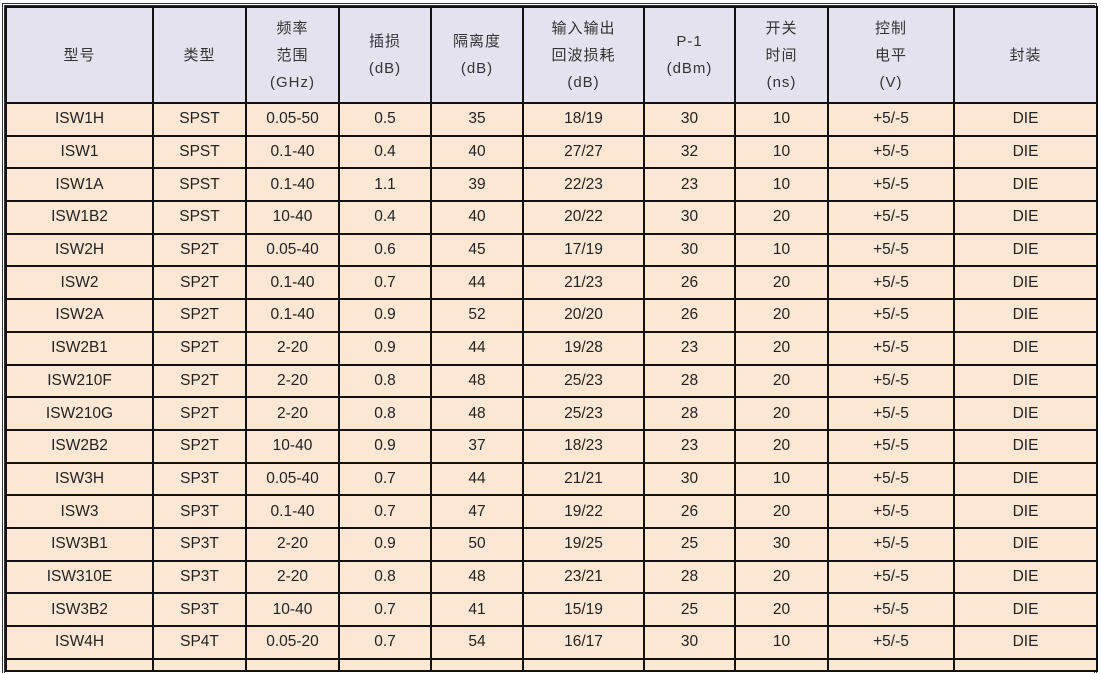 The image size is (1101, 673). What do you see at coordinates (551, 315) in the screenshot?
I see `table-row: ISW2A SP2T 0.1-40 0.9 52 20/20 26 20 +5/-5 DIE` at bounding box center [551, 315].